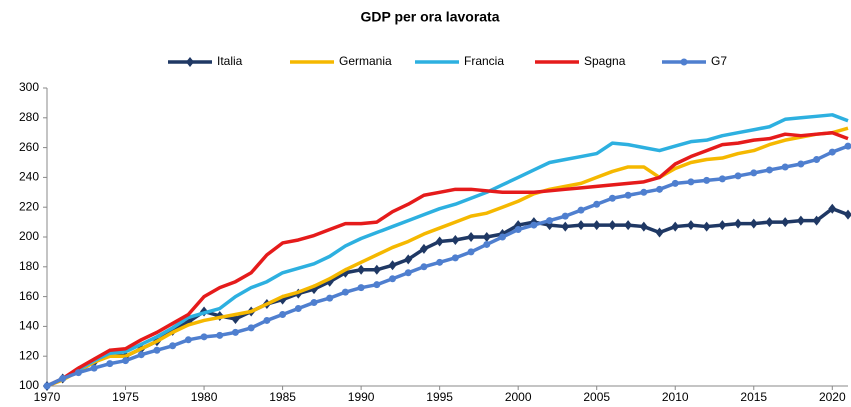  I want to click on x-tick-label: 1995, so click(439, 397).